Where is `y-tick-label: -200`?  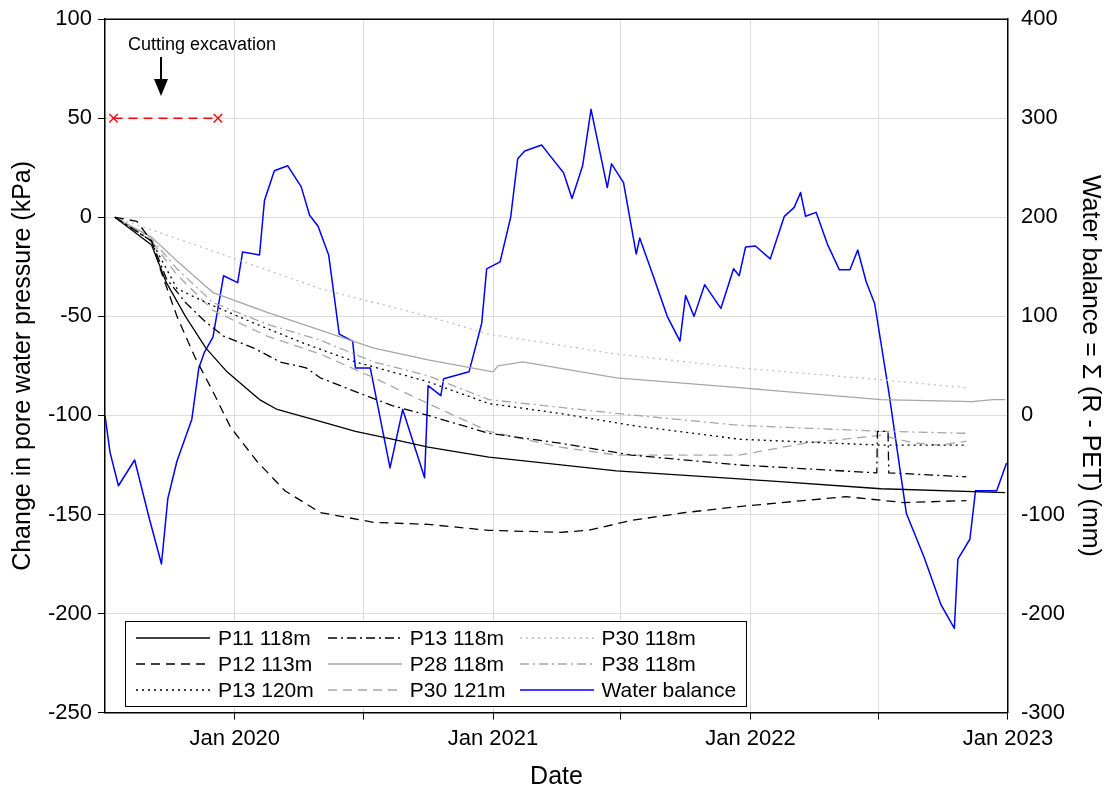
y-tick-label: -200 is located at coordinates (70, 612).